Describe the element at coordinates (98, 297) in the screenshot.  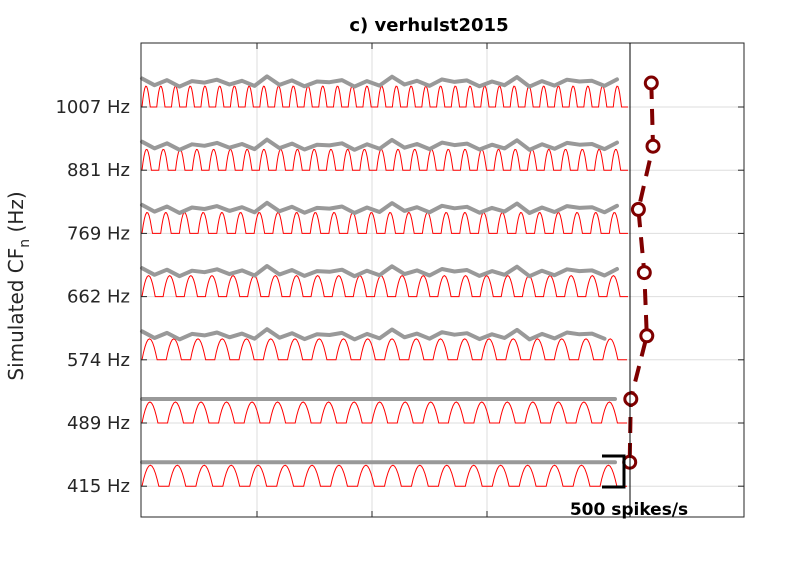
I see `y-tick-label: 662 Hz` at that location.